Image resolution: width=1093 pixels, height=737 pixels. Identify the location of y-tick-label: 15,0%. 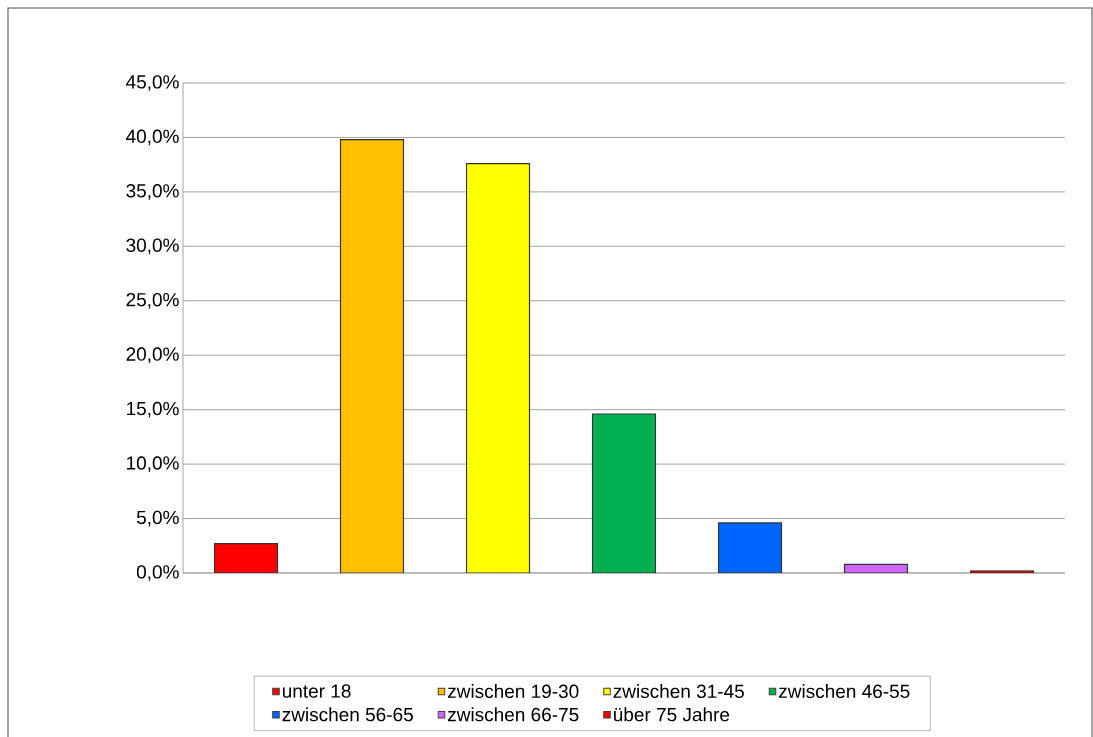
(153, 409).